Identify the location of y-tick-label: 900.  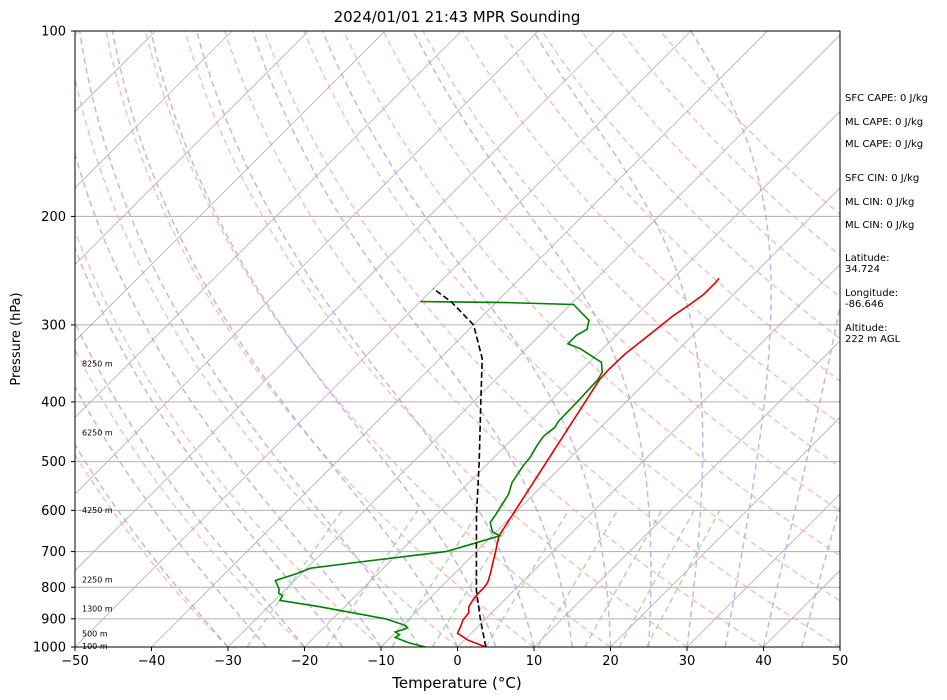
(53, 619).